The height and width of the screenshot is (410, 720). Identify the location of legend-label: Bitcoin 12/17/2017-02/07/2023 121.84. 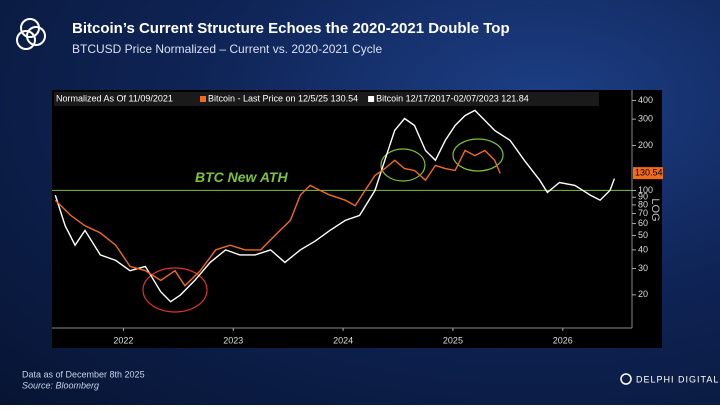
(452, 98).